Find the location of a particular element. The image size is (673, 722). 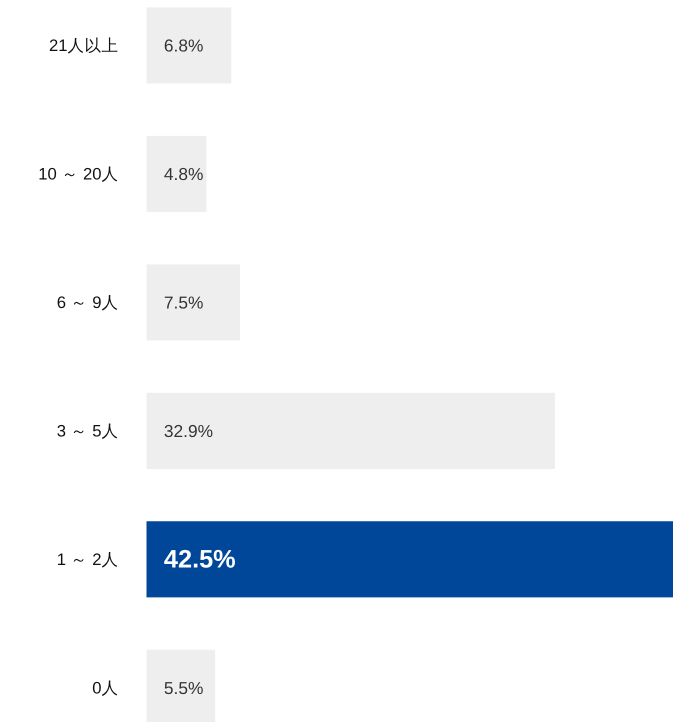

y-tick-label: 10 ～ 20人 is located at coordinates (78, 174).